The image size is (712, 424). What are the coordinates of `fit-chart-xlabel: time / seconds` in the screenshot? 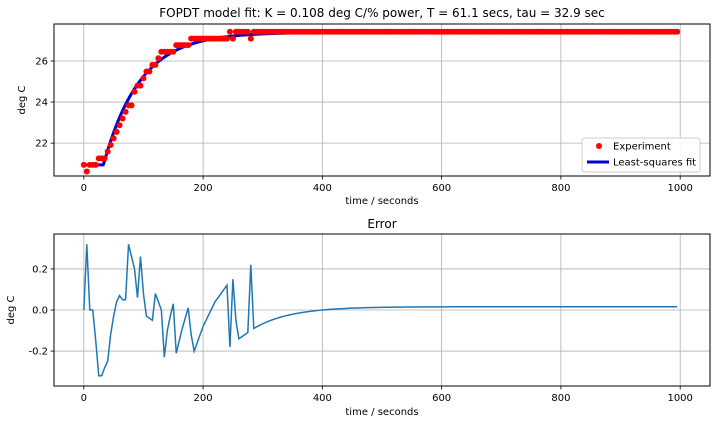 It's located at (381, 201).